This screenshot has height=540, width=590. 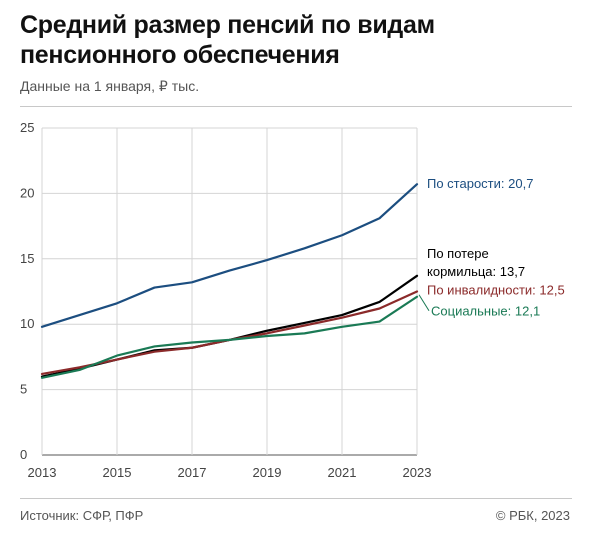 I want to click on copyright-credit: © РБК, 2023, so click(x=532, y=515).